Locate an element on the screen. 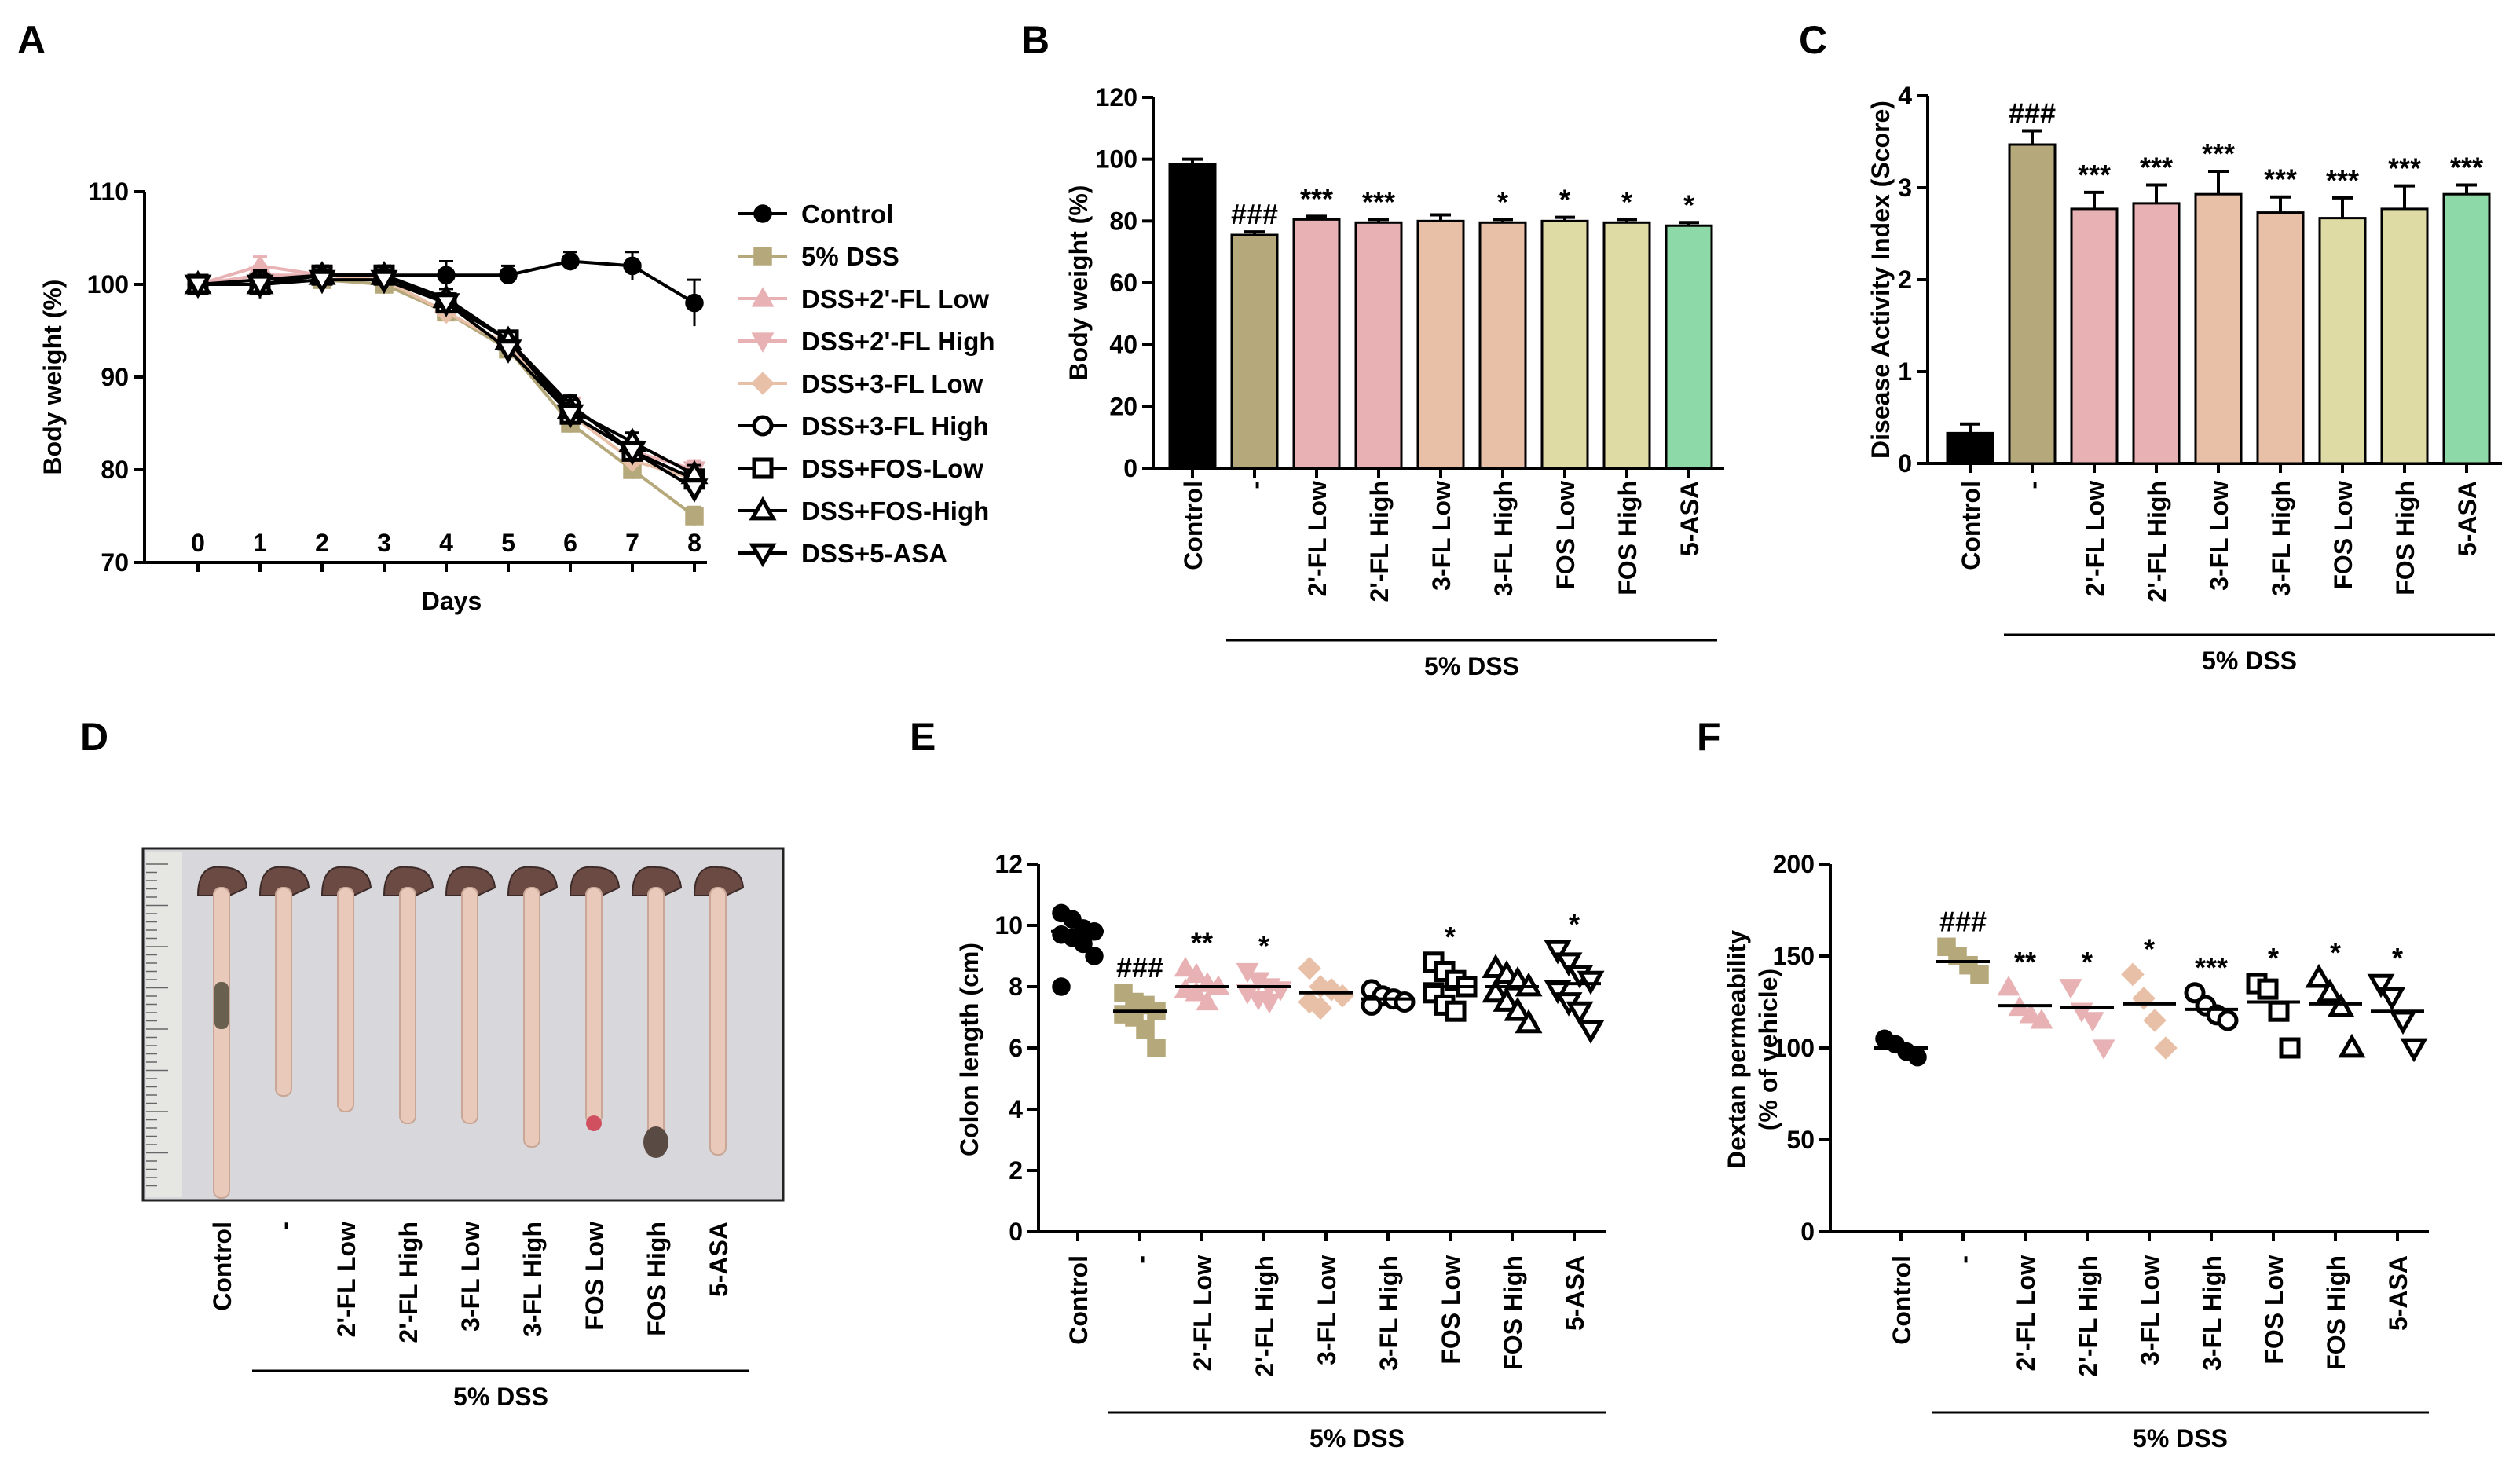 This screenshot has width=2520, height=1469. x-tick-label: 8 is located at coordinates (694, 543).